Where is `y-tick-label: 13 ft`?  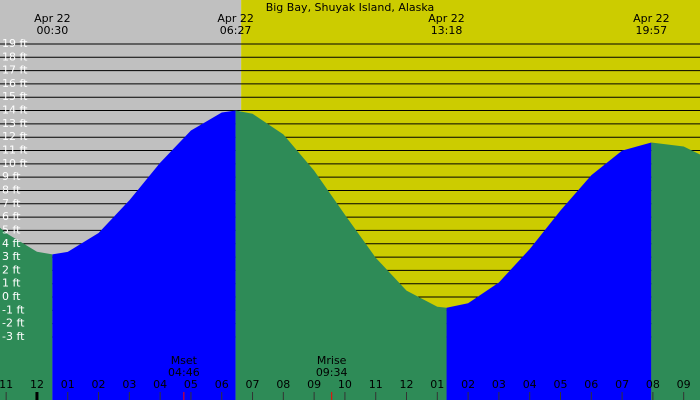
y-tick-label: 13 ft is located at coordinates (15, 123).